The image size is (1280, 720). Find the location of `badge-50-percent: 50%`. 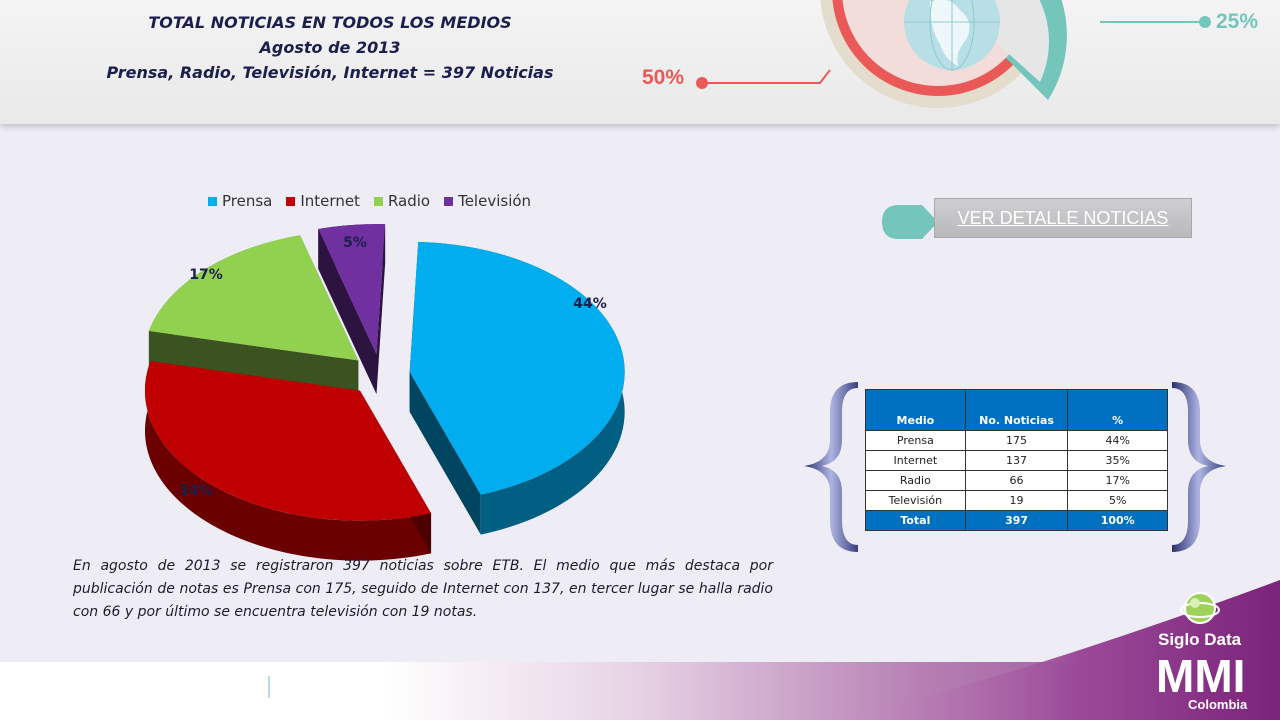

badge-50-percent: 50% is located at coordinates (663, 77).